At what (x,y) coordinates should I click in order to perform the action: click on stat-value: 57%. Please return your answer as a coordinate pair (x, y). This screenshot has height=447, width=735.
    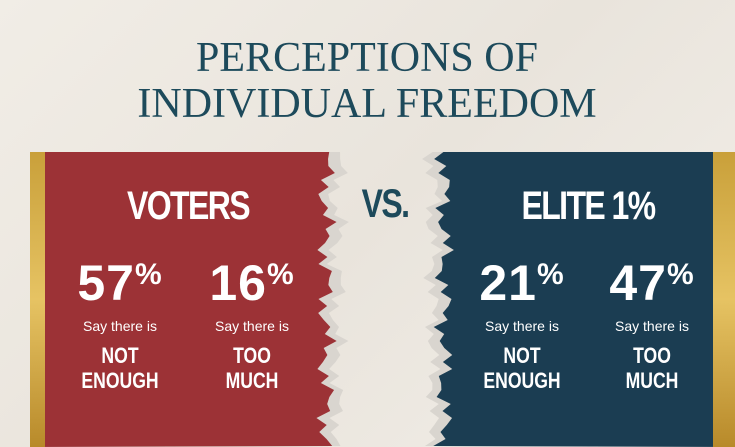
    Looking at the image, I should click on (119, 283).